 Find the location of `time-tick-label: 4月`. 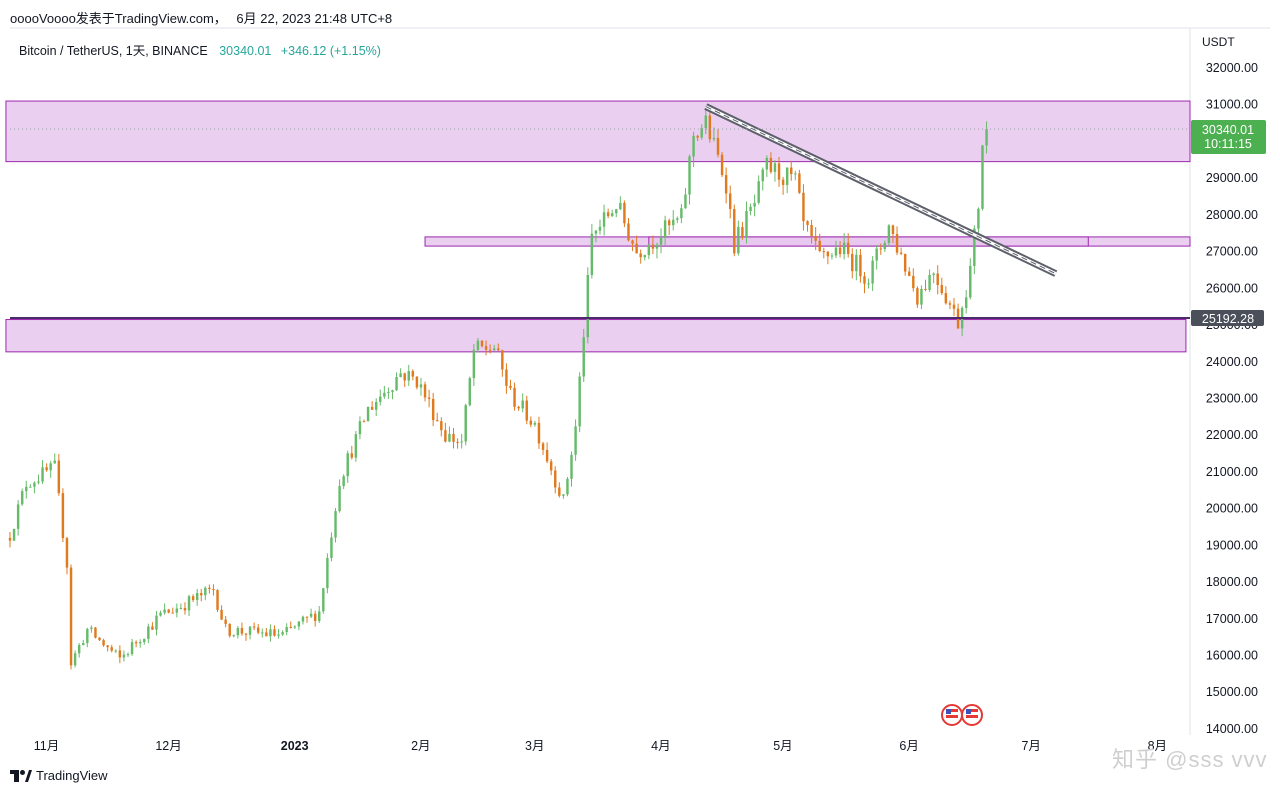

time-tick-label: 4月 is located at coordinates (660, 746).